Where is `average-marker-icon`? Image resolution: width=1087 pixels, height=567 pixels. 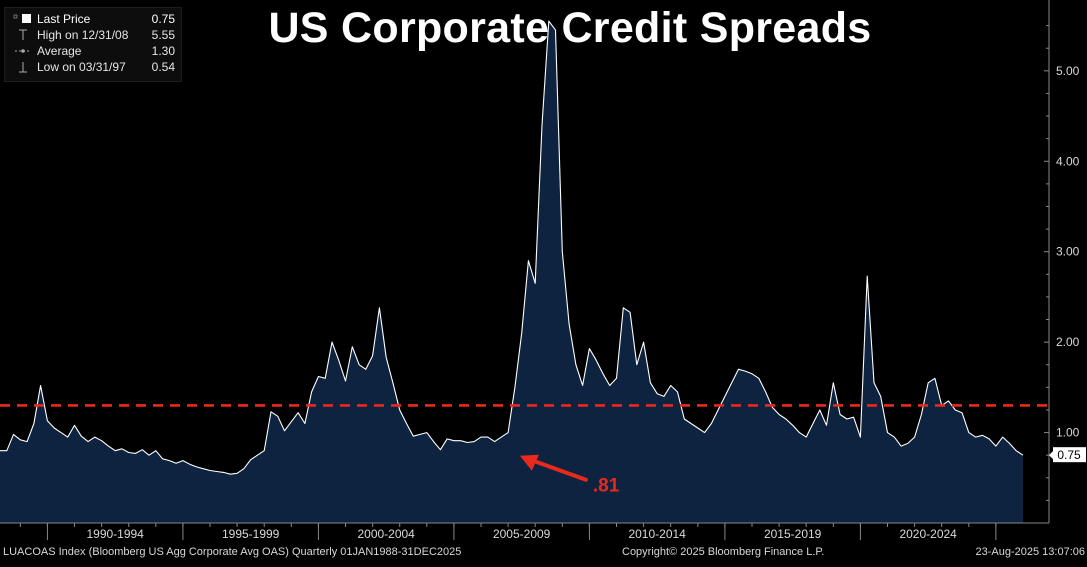
average-marker-icon is located at coordinates (23, 51).